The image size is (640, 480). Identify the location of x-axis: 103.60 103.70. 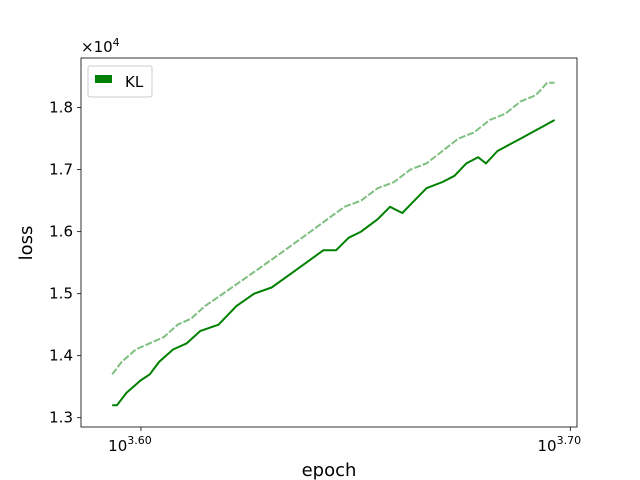
(344, 441).